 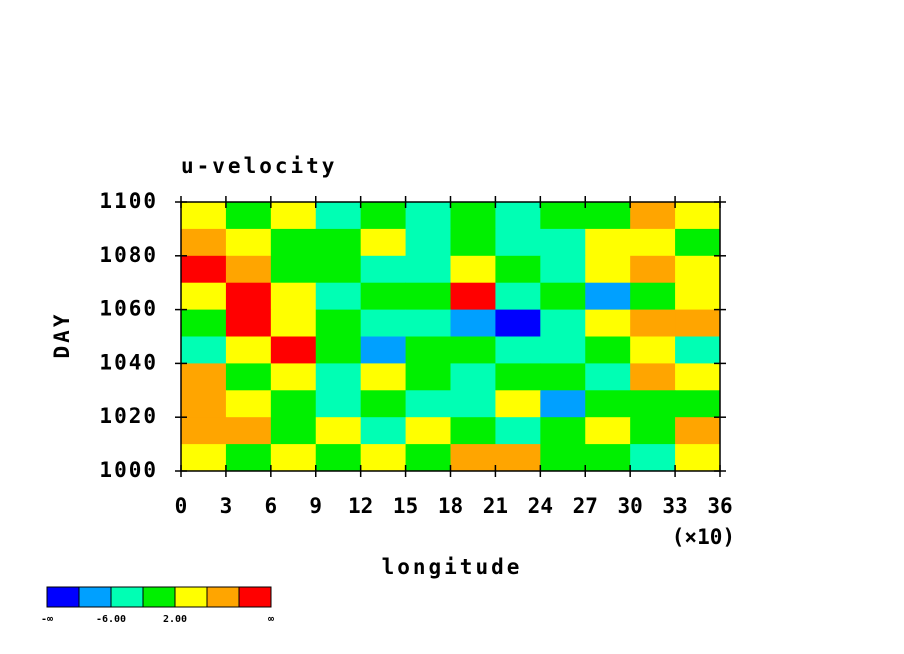 What do you see at coordinates (405, 506) in the screenshot?
I see `x-tick-label: 15` at bounding box center [405, 506].